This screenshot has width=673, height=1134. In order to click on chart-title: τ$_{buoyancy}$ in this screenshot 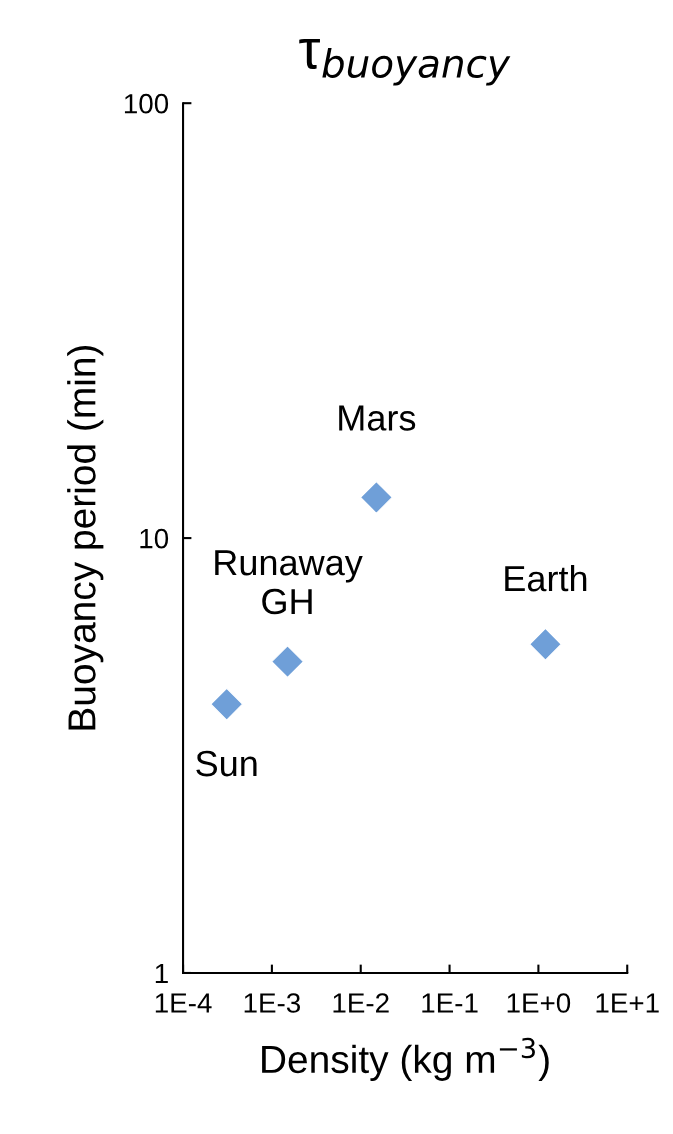, I will do `click(405, 62)`.